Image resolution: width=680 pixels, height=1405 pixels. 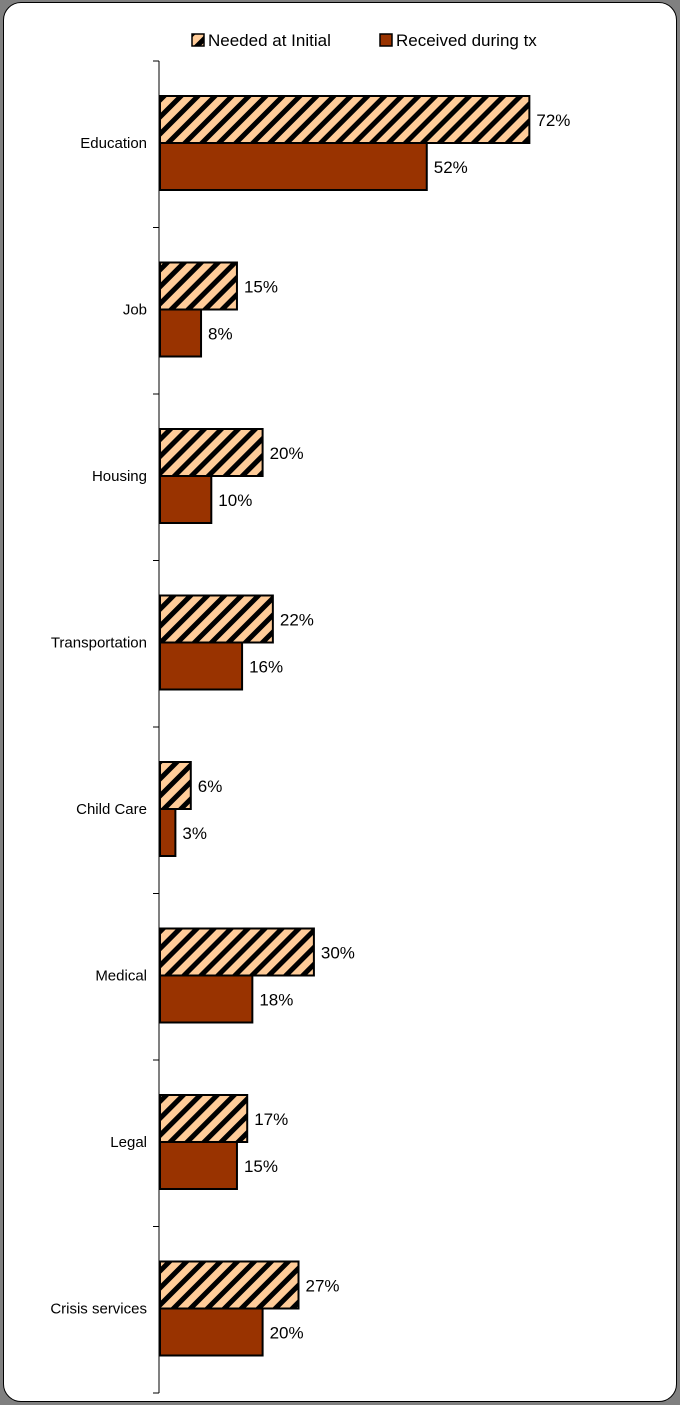 I want to click on value-label-needed-at-initial-transportation: 22%, so click(x=297, y=620).